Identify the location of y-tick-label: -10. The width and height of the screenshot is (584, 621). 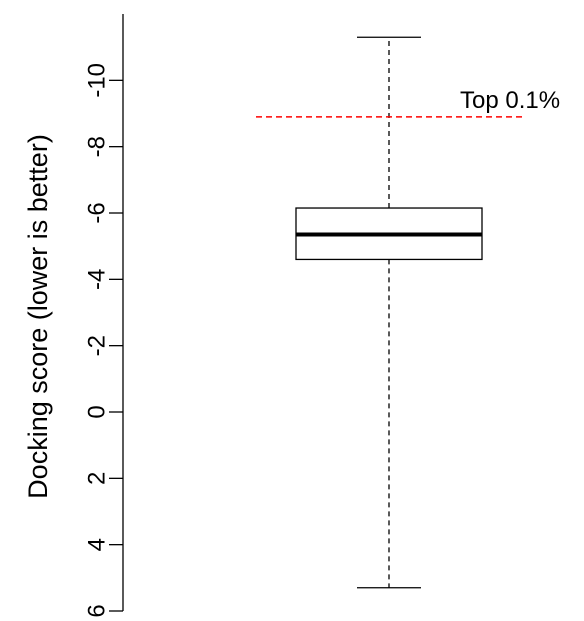
(97, 80).